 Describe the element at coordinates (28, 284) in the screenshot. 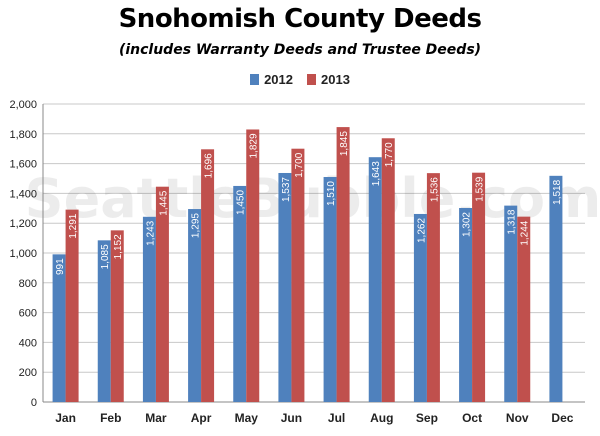

I see `y-tick-label: 800` at that location.